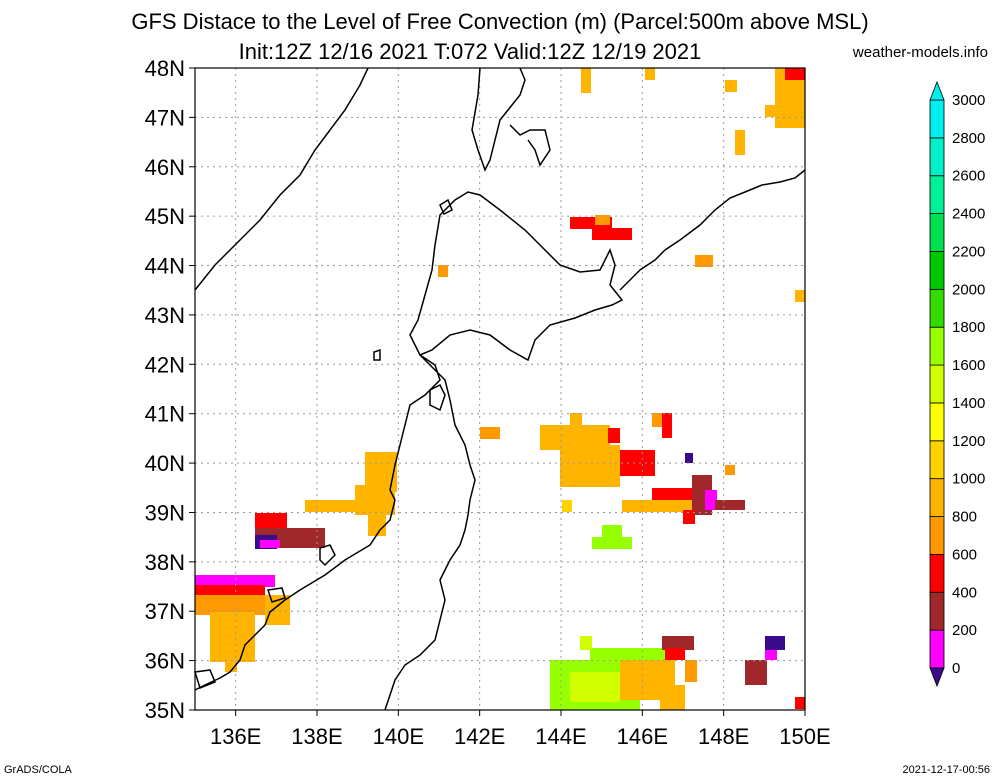 The height and width of the screenshot is (779, 1000). Describe the element at coordinates (937, 90) in the screenshot. I see `colorbar-top-arrow` at that location.